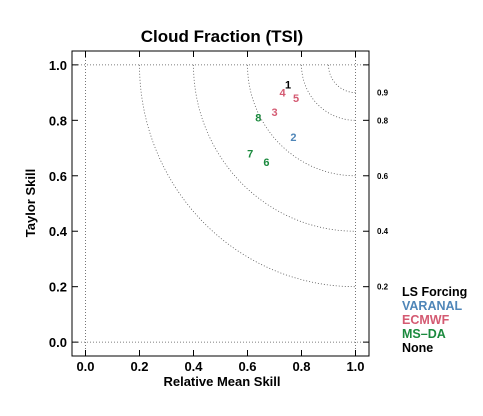 The image size is (483, 416). Describe the element at coordinates (424, 334) in the screenshot. I see `legend-item-ms-da: MS–DA` at that location.